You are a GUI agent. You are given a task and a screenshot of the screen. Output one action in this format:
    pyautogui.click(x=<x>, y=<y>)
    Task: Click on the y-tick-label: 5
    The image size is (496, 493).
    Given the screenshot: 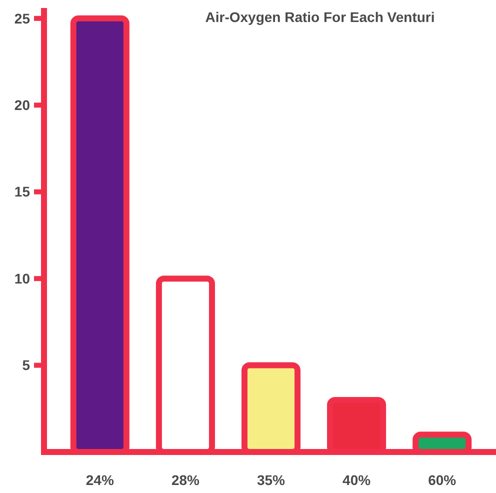 What is the action you would take?
    pyautogui.click(x=26, y=365)
    